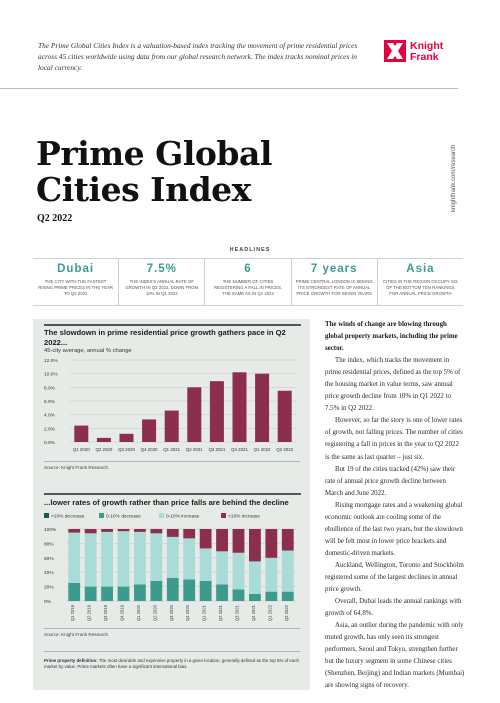 The image size is (500, 703). What do you see at coordinates (194, 449) in the screenshot?
I see `chart1-x-tick-label: Q2 2021` at bounding box center [194, 449].